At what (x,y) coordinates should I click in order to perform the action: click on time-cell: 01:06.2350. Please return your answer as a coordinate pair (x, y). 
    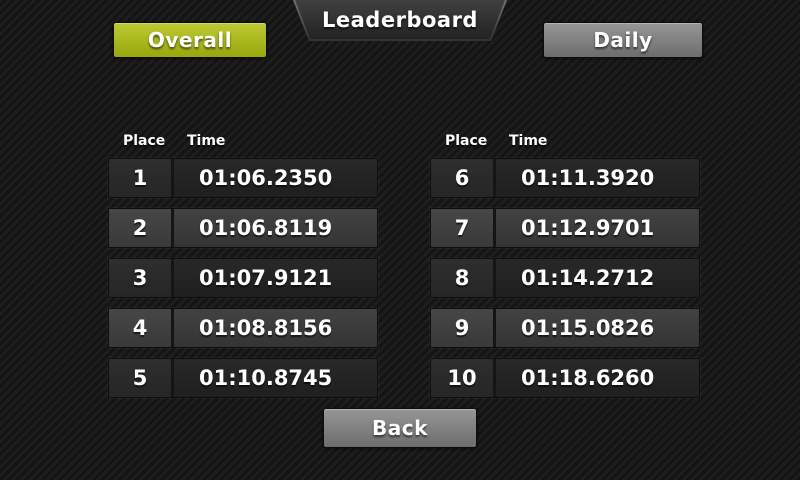
    Looking at the image, I should click on (274, 178).